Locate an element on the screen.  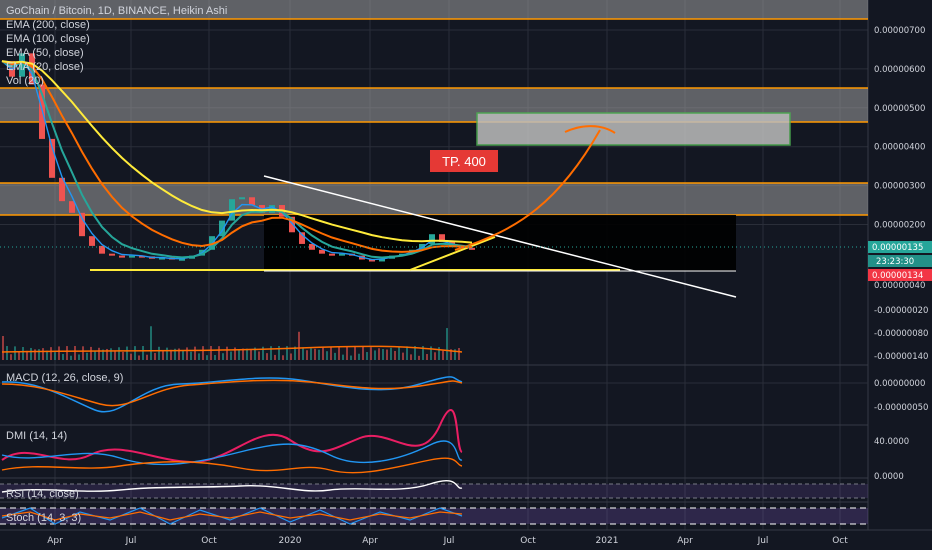
macd-tick-label: 0.00000000 is located at coordinates (899, 384).